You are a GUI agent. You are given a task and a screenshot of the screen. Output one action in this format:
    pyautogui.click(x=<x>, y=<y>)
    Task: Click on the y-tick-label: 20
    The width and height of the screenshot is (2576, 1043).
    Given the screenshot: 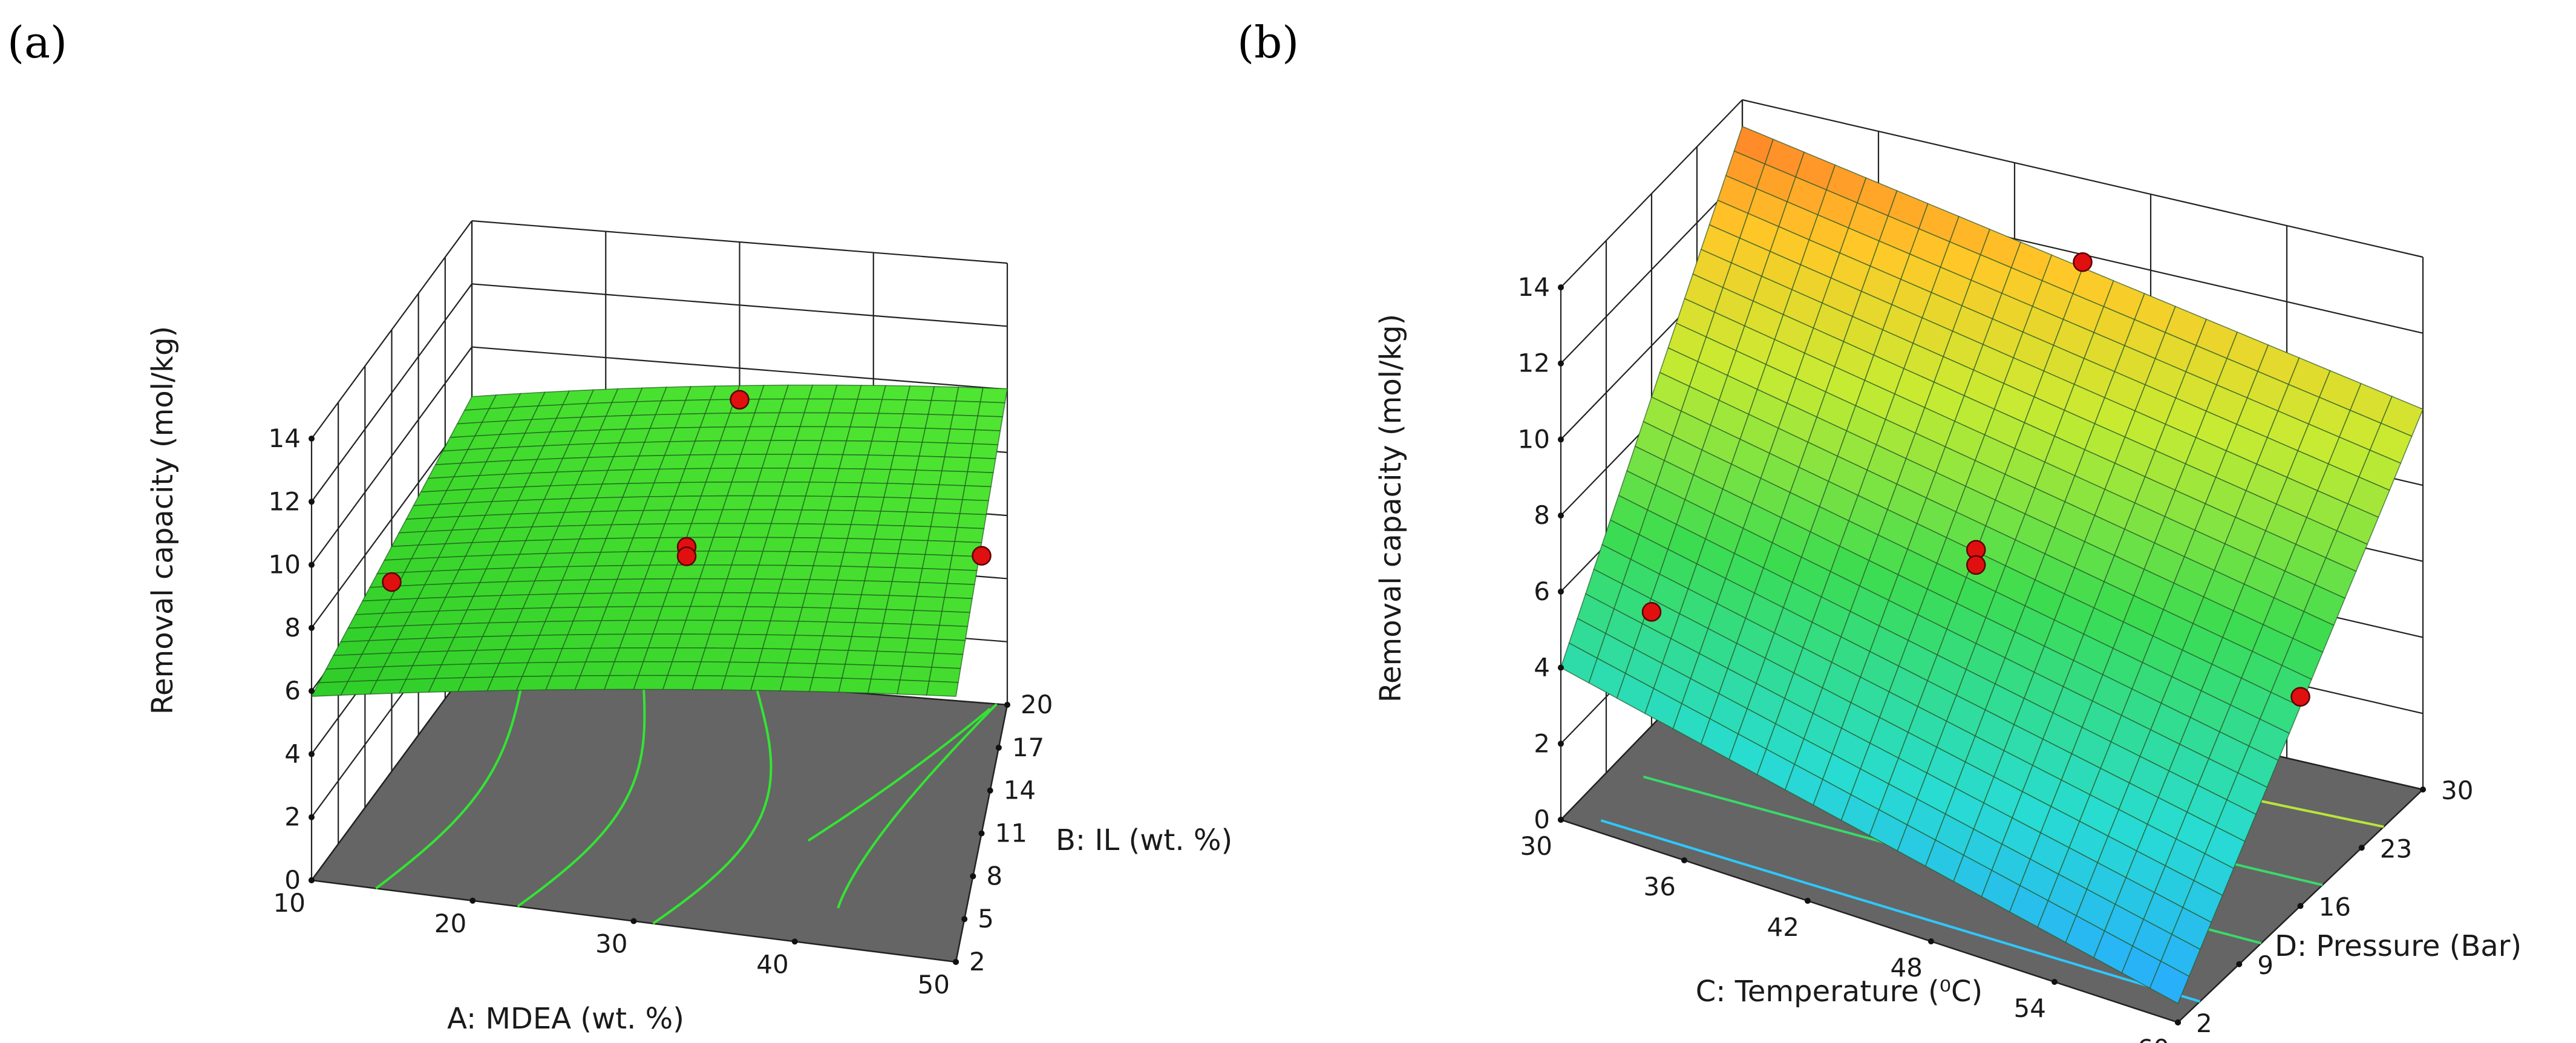 What is the action you would take?
    pyautogui.click(x=1037, y=704)
    